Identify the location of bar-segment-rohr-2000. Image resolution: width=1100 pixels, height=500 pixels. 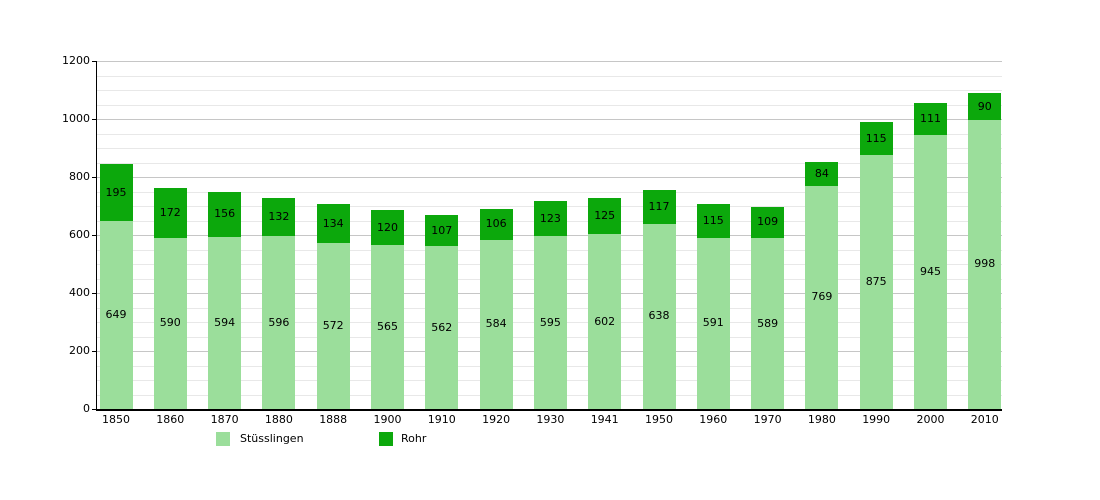
(930, 118).